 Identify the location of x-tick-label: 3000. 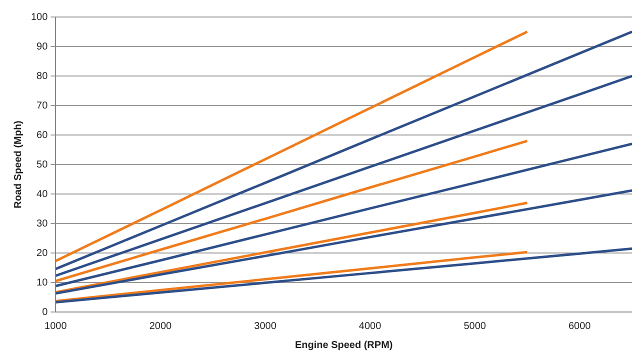
(265, 326).